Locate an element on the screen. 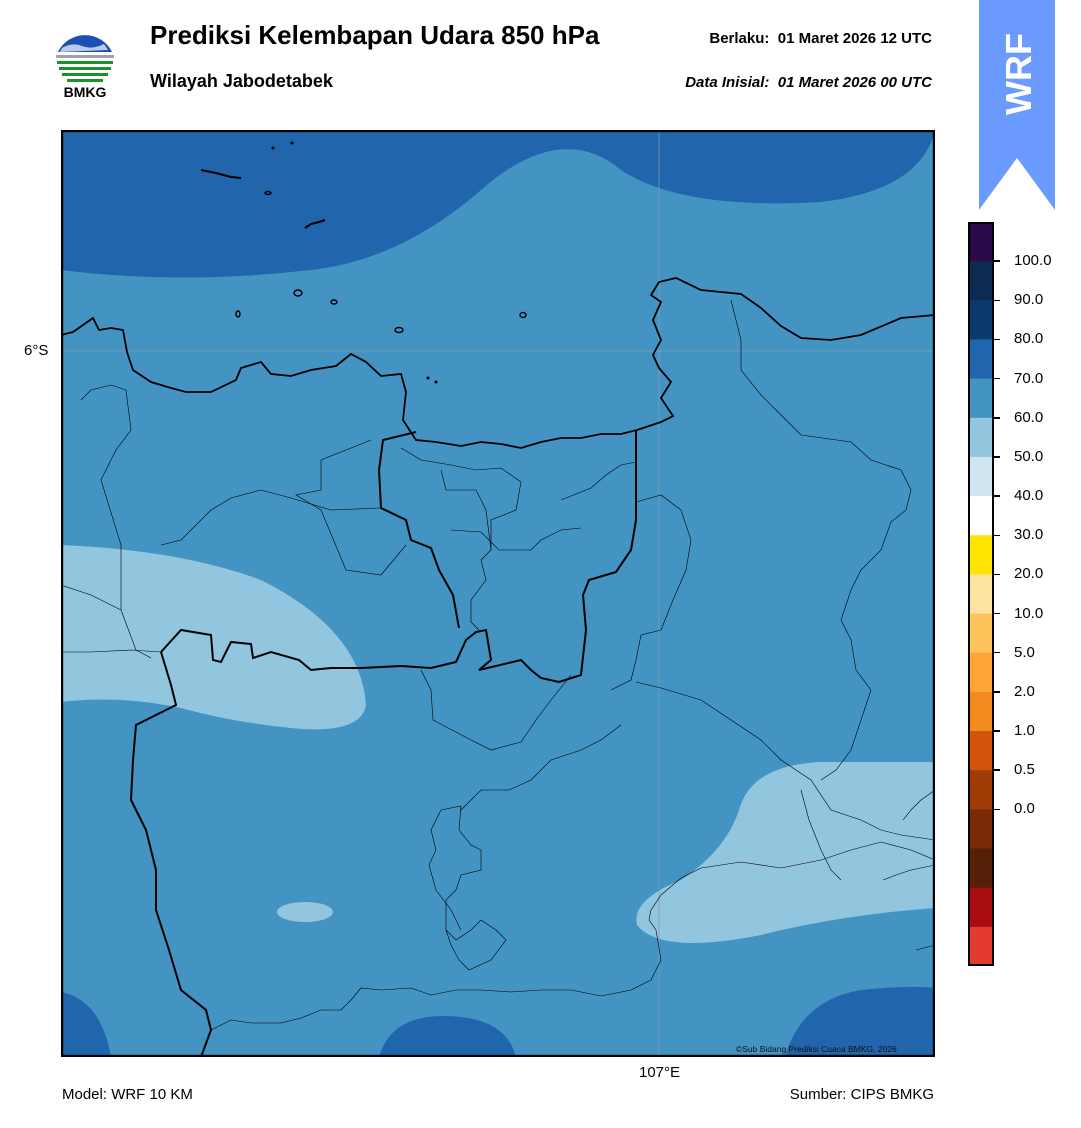 This screenshot has width=1081, height=1128. valid-value: 01 Maret 2026 12 UTC is located at coordinates (854, 38).